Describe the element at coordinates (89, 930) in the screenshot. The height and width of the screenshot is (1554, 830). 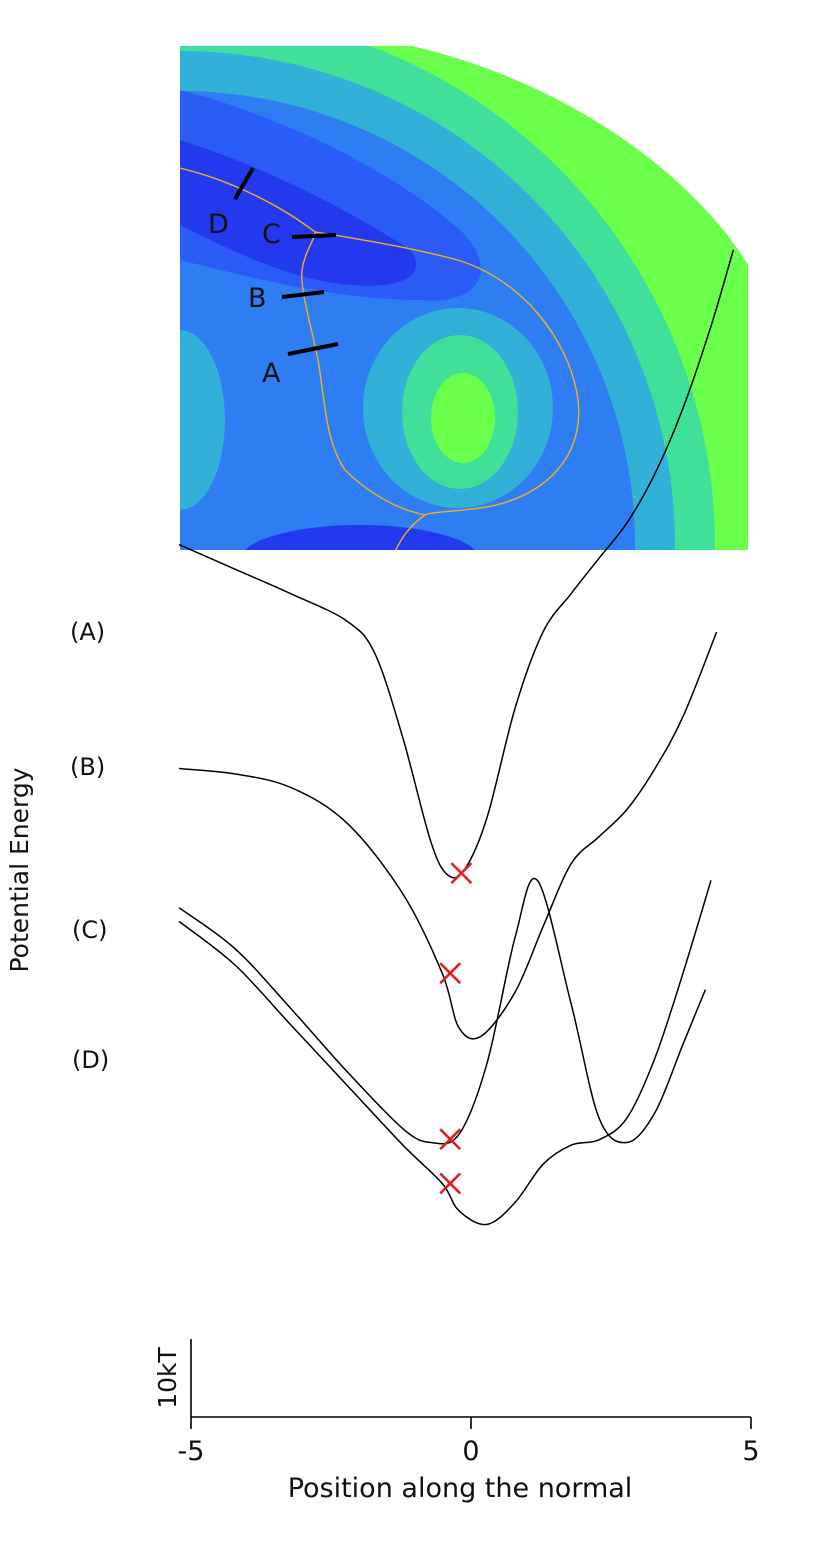
I see `series-label-c: (C)` at that location.